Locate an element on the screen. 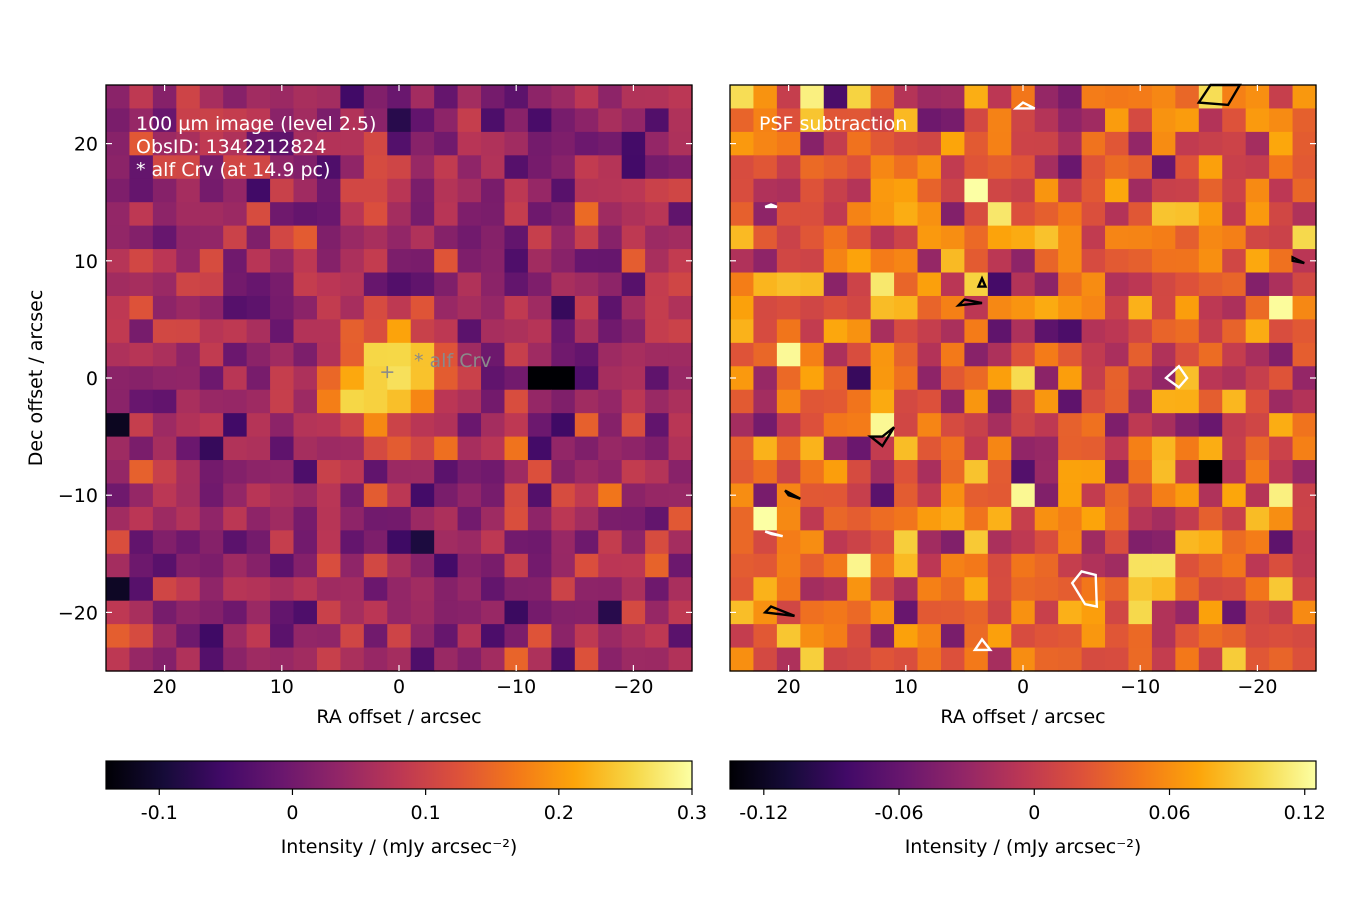 Image resolution: width=1350 pixels, height=900 pixels. positive-contour is located at coordinates (792, 494).